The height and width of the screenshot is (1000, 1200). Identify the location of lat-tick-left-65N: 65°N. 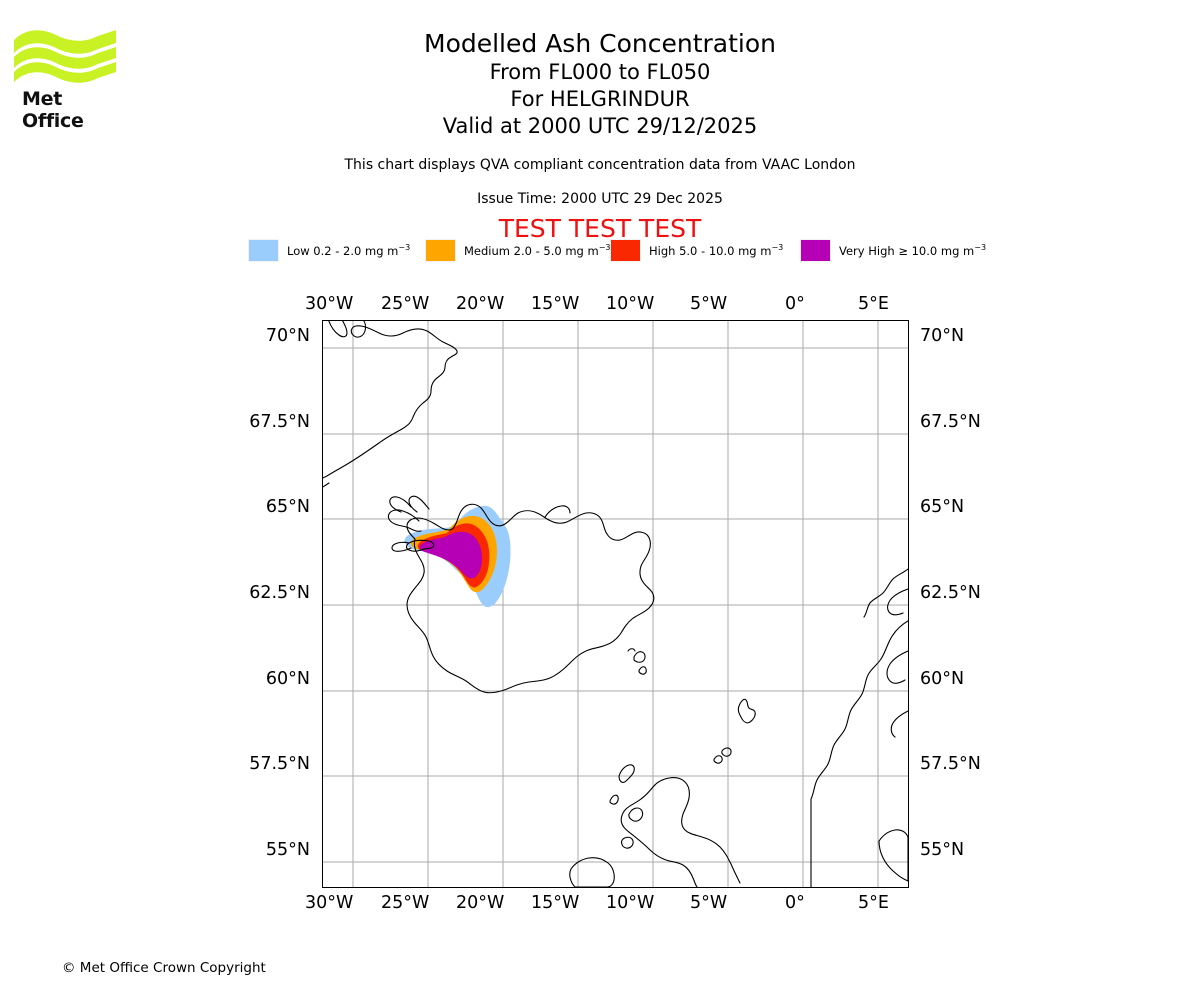
(287, 507).